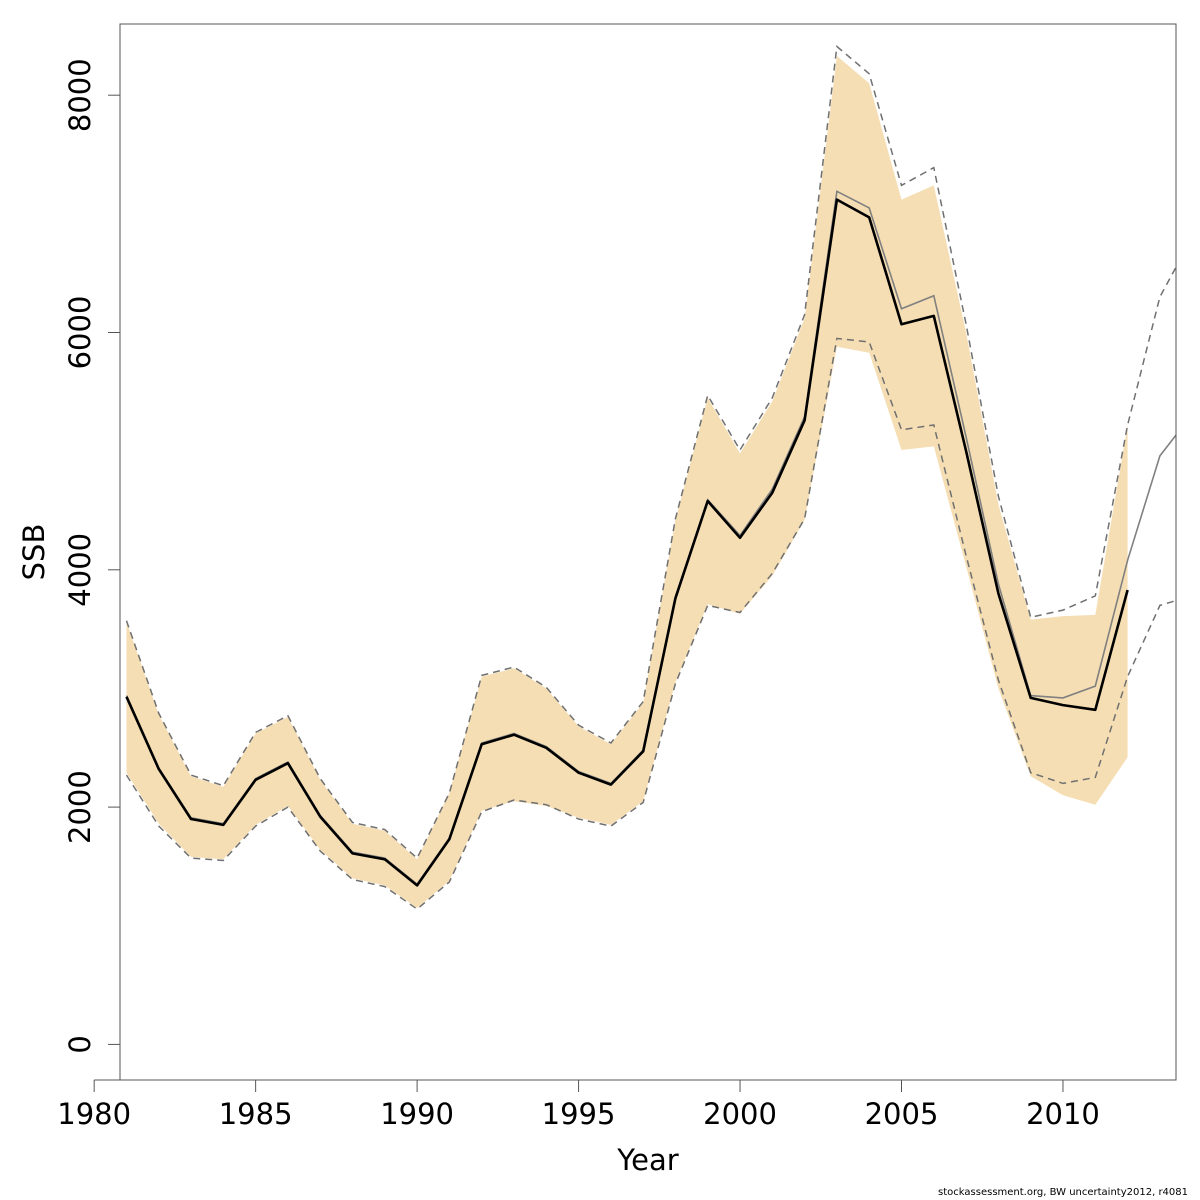 This screenshot has height=1200, width=1200. I want to click on x-axis-title: Year, so click(647, 1160).